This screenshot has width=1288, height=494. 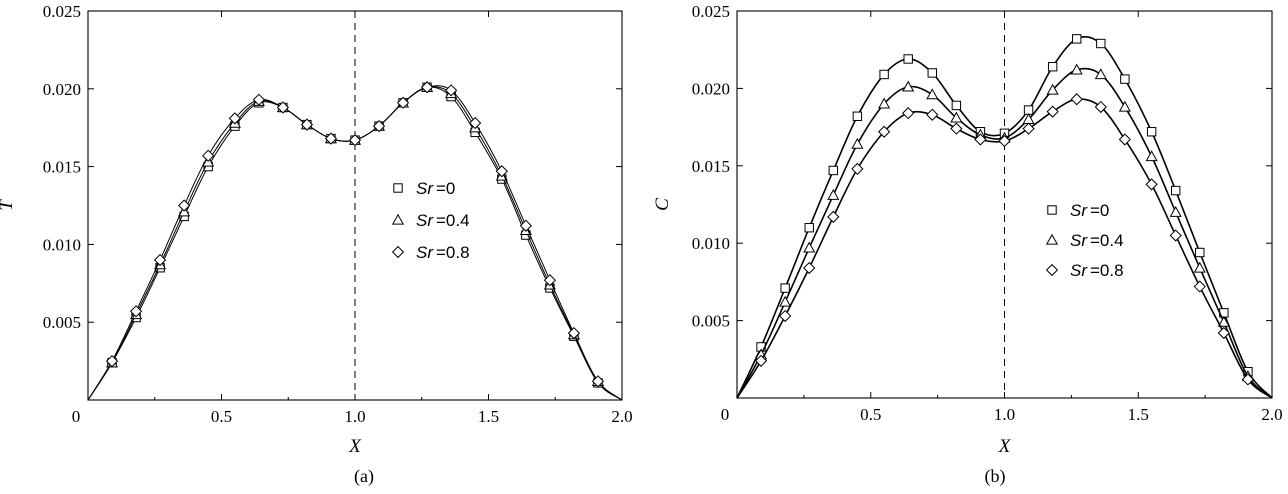 What do you see at coordinates (453, 220) in the screenshot?
I see `legend-value: =0.4` at bounding box center [453, 220].